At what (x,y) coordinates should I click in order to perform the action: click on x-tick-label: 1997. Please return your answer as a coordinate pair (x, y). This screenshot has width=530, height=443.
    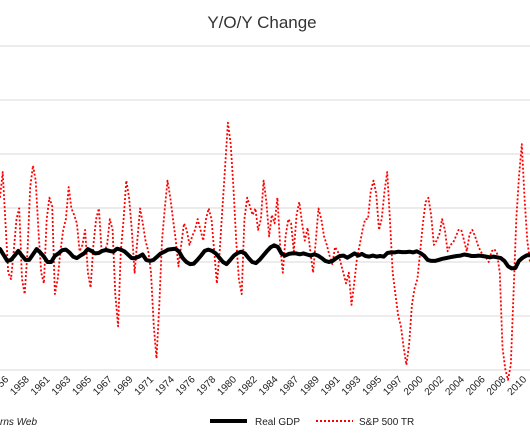
    Looking at the image, I should click on (393, 386).